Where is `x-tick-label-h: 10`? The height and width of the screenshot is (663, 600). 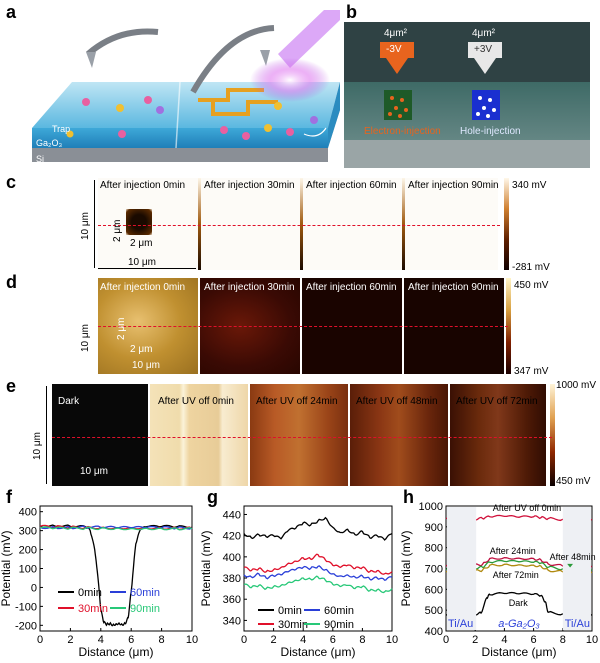 x-tick-label-h: 10 is located at coordinates (592, 640).